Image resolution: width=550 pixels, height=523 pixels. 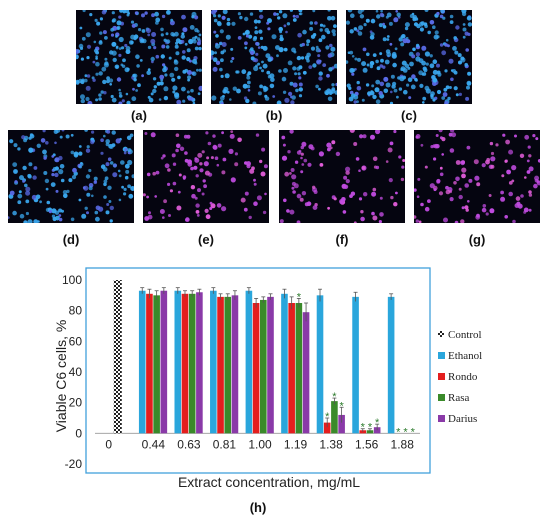 I want to click on legend-swatch-darius, so click(x=441, y=418).